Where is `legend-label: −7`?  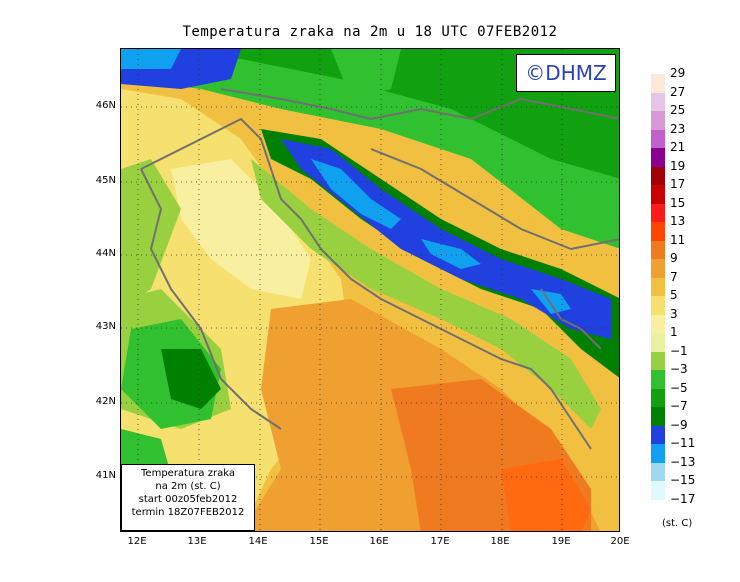
legend-label: −7 is located at coordinates (679, 406).